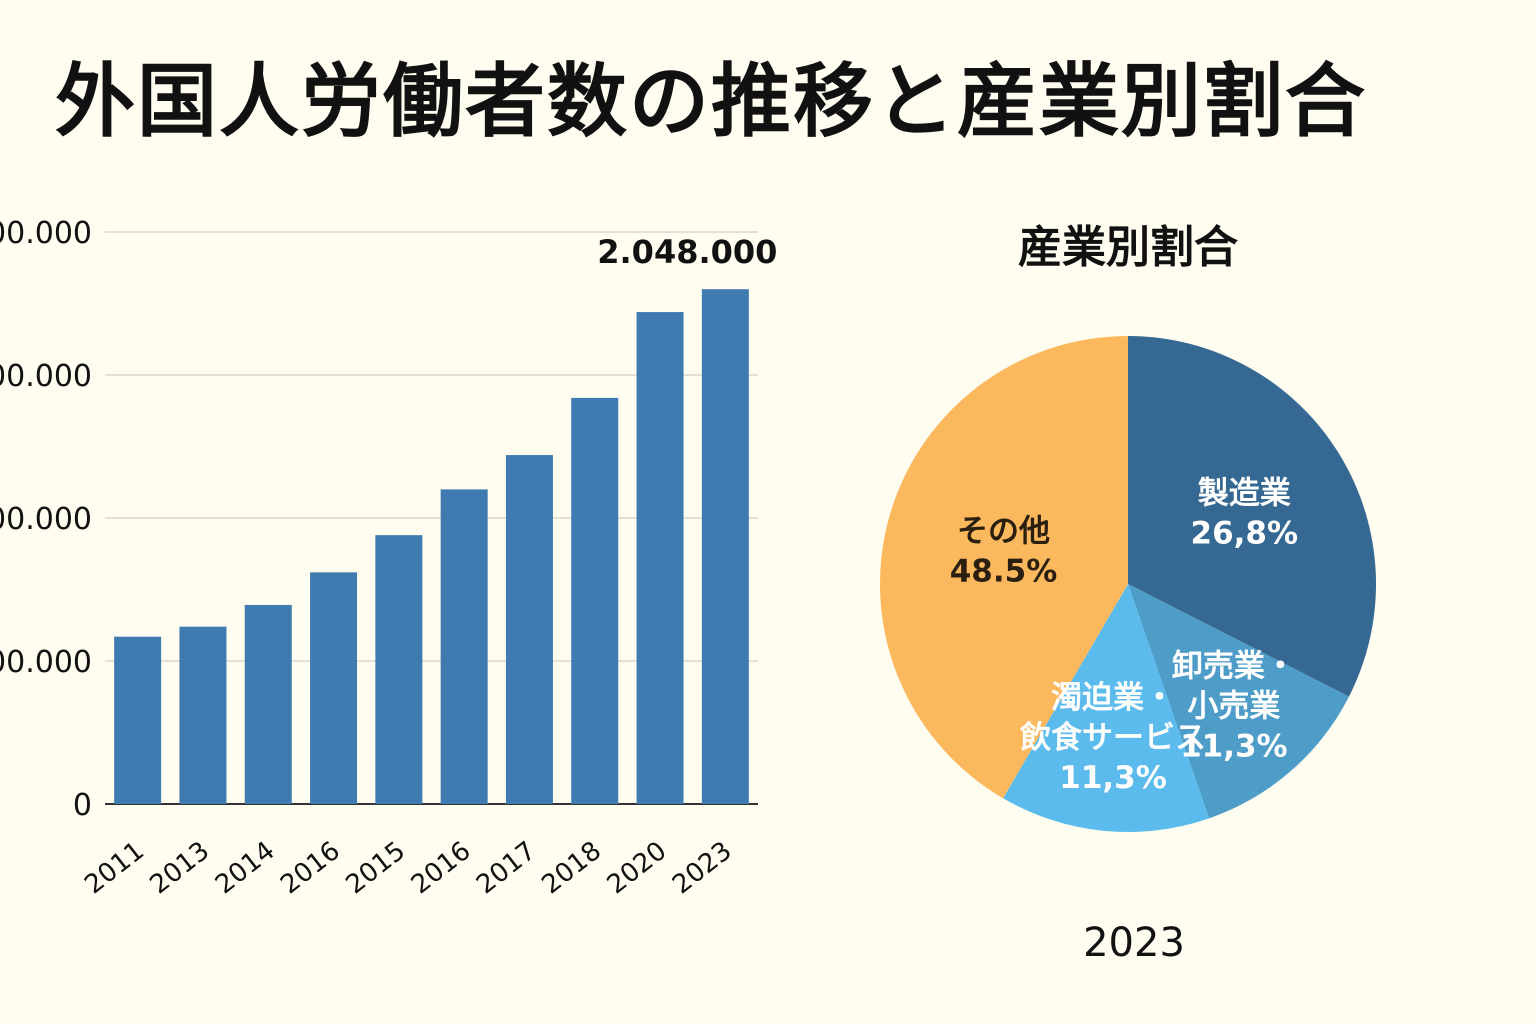  Describe the element at coordinates (1004, 571) in the screenshot. I see `pie-slice-label: 48.5%` at that location.